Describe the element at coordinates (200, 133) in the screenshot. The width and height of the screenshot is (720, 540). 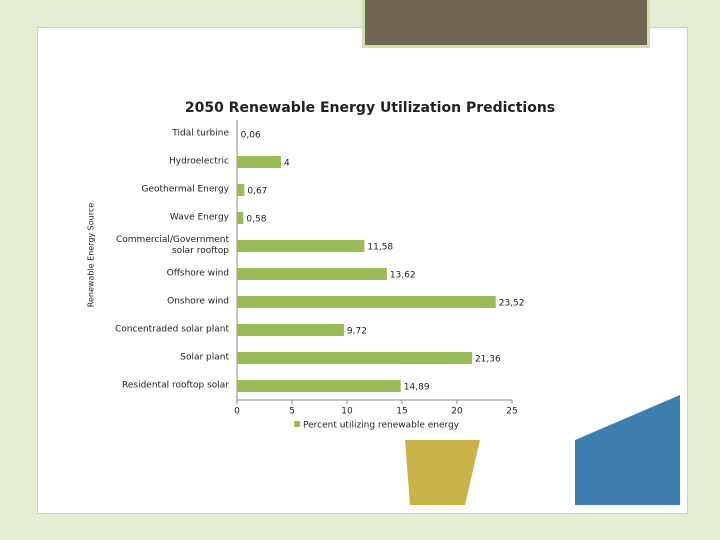
I see `y-tick-label: Tidal turbine` at that location.